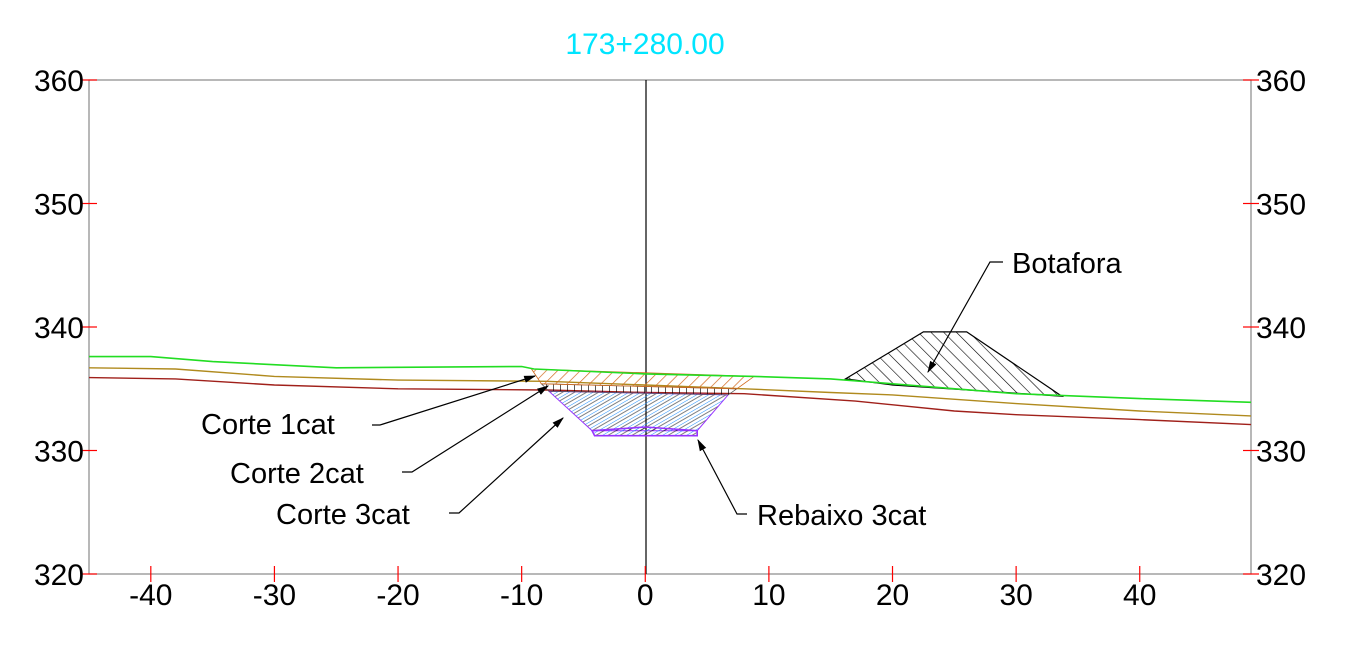 The image size is (1349, 654). Describe the element at coordinates (369, 408) in the screenshot. I see `corte-1cat-callout: Corte 1cat` at that location.